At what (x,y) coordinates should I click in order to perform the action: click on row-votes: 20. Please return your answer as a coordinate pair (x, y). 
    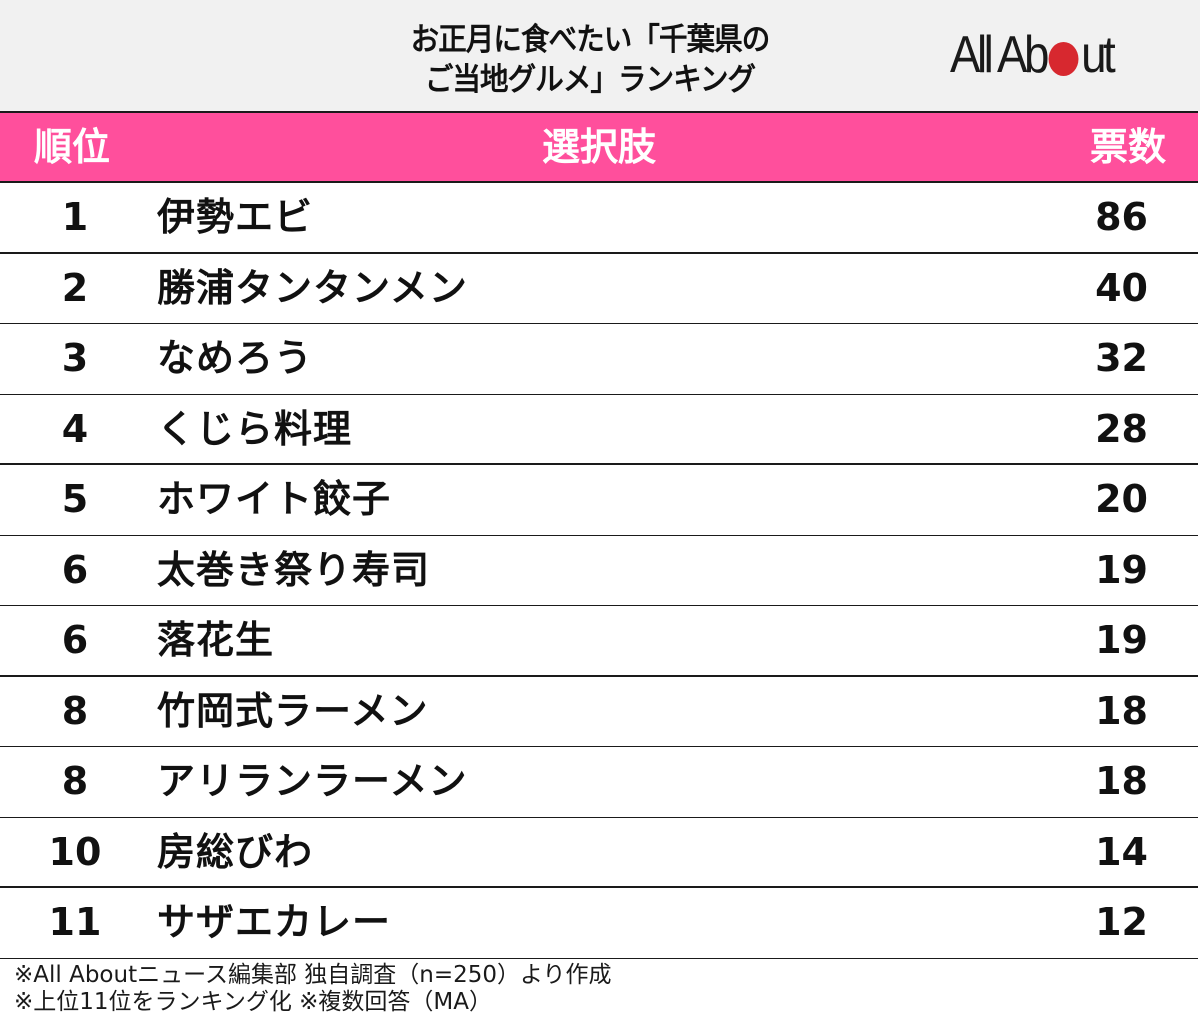
    Looking at the image, I should click on (1121, 499).